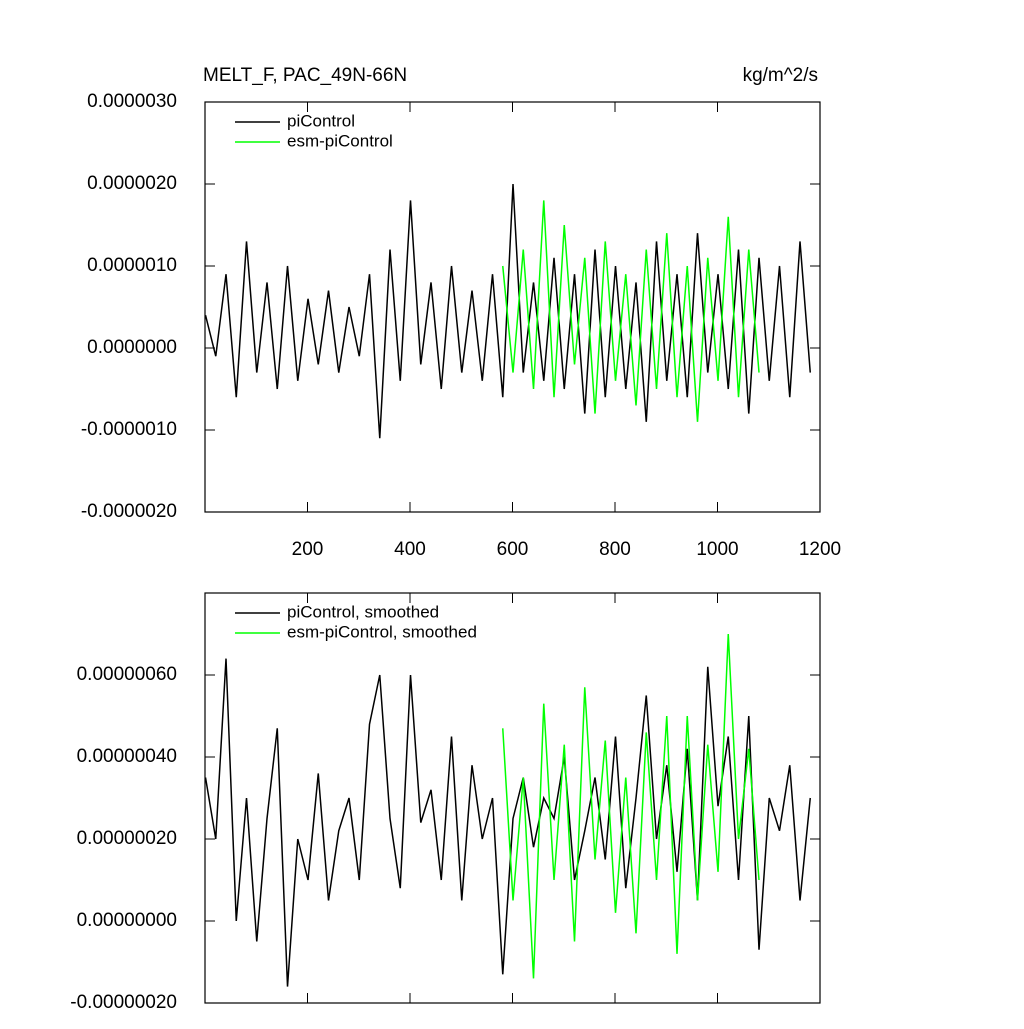 The height and width of the screenshot is (1029, 1024). What do you see at coordinates (340, 140) in the screenshot?
I see `legend-label: esm-piControl` at bounding box center [340, 140].